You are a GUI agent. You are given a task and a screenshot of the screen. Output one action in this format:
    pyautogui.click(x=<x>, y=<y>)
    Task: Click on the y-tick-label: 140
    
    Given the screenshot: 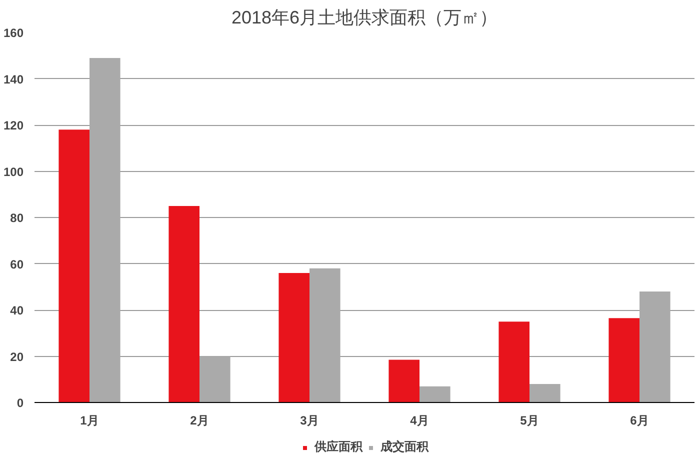 What is the action you would take?
    pyautogui.click(x=13, y=79)
    